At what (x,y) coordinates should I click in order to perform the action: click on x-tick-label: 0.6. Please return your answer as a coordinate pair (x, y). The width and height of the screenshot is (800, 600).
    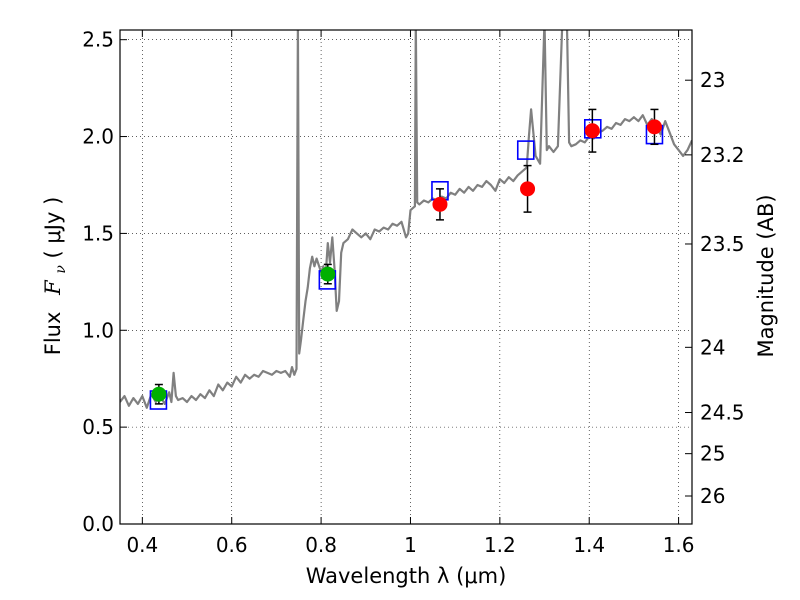
    Looking at the image, I should click on (232, 545).